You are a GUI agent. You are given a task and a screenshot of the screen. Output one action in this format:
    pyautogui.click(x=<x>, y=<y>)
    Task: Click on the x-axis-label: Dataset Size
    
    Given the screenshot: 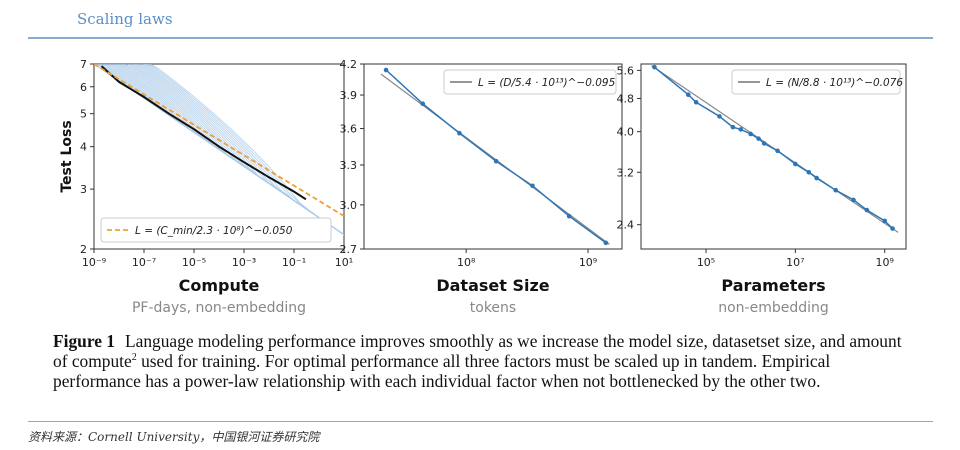 What is the action you would take?
    pyautogui.click(x=492, y=285)
    